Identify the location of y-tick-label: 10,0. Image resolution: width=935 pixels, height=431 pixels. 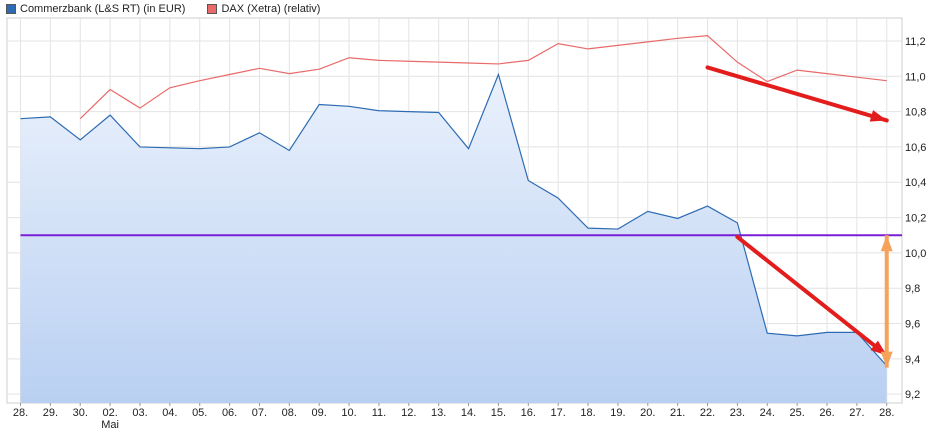
(915, 254).